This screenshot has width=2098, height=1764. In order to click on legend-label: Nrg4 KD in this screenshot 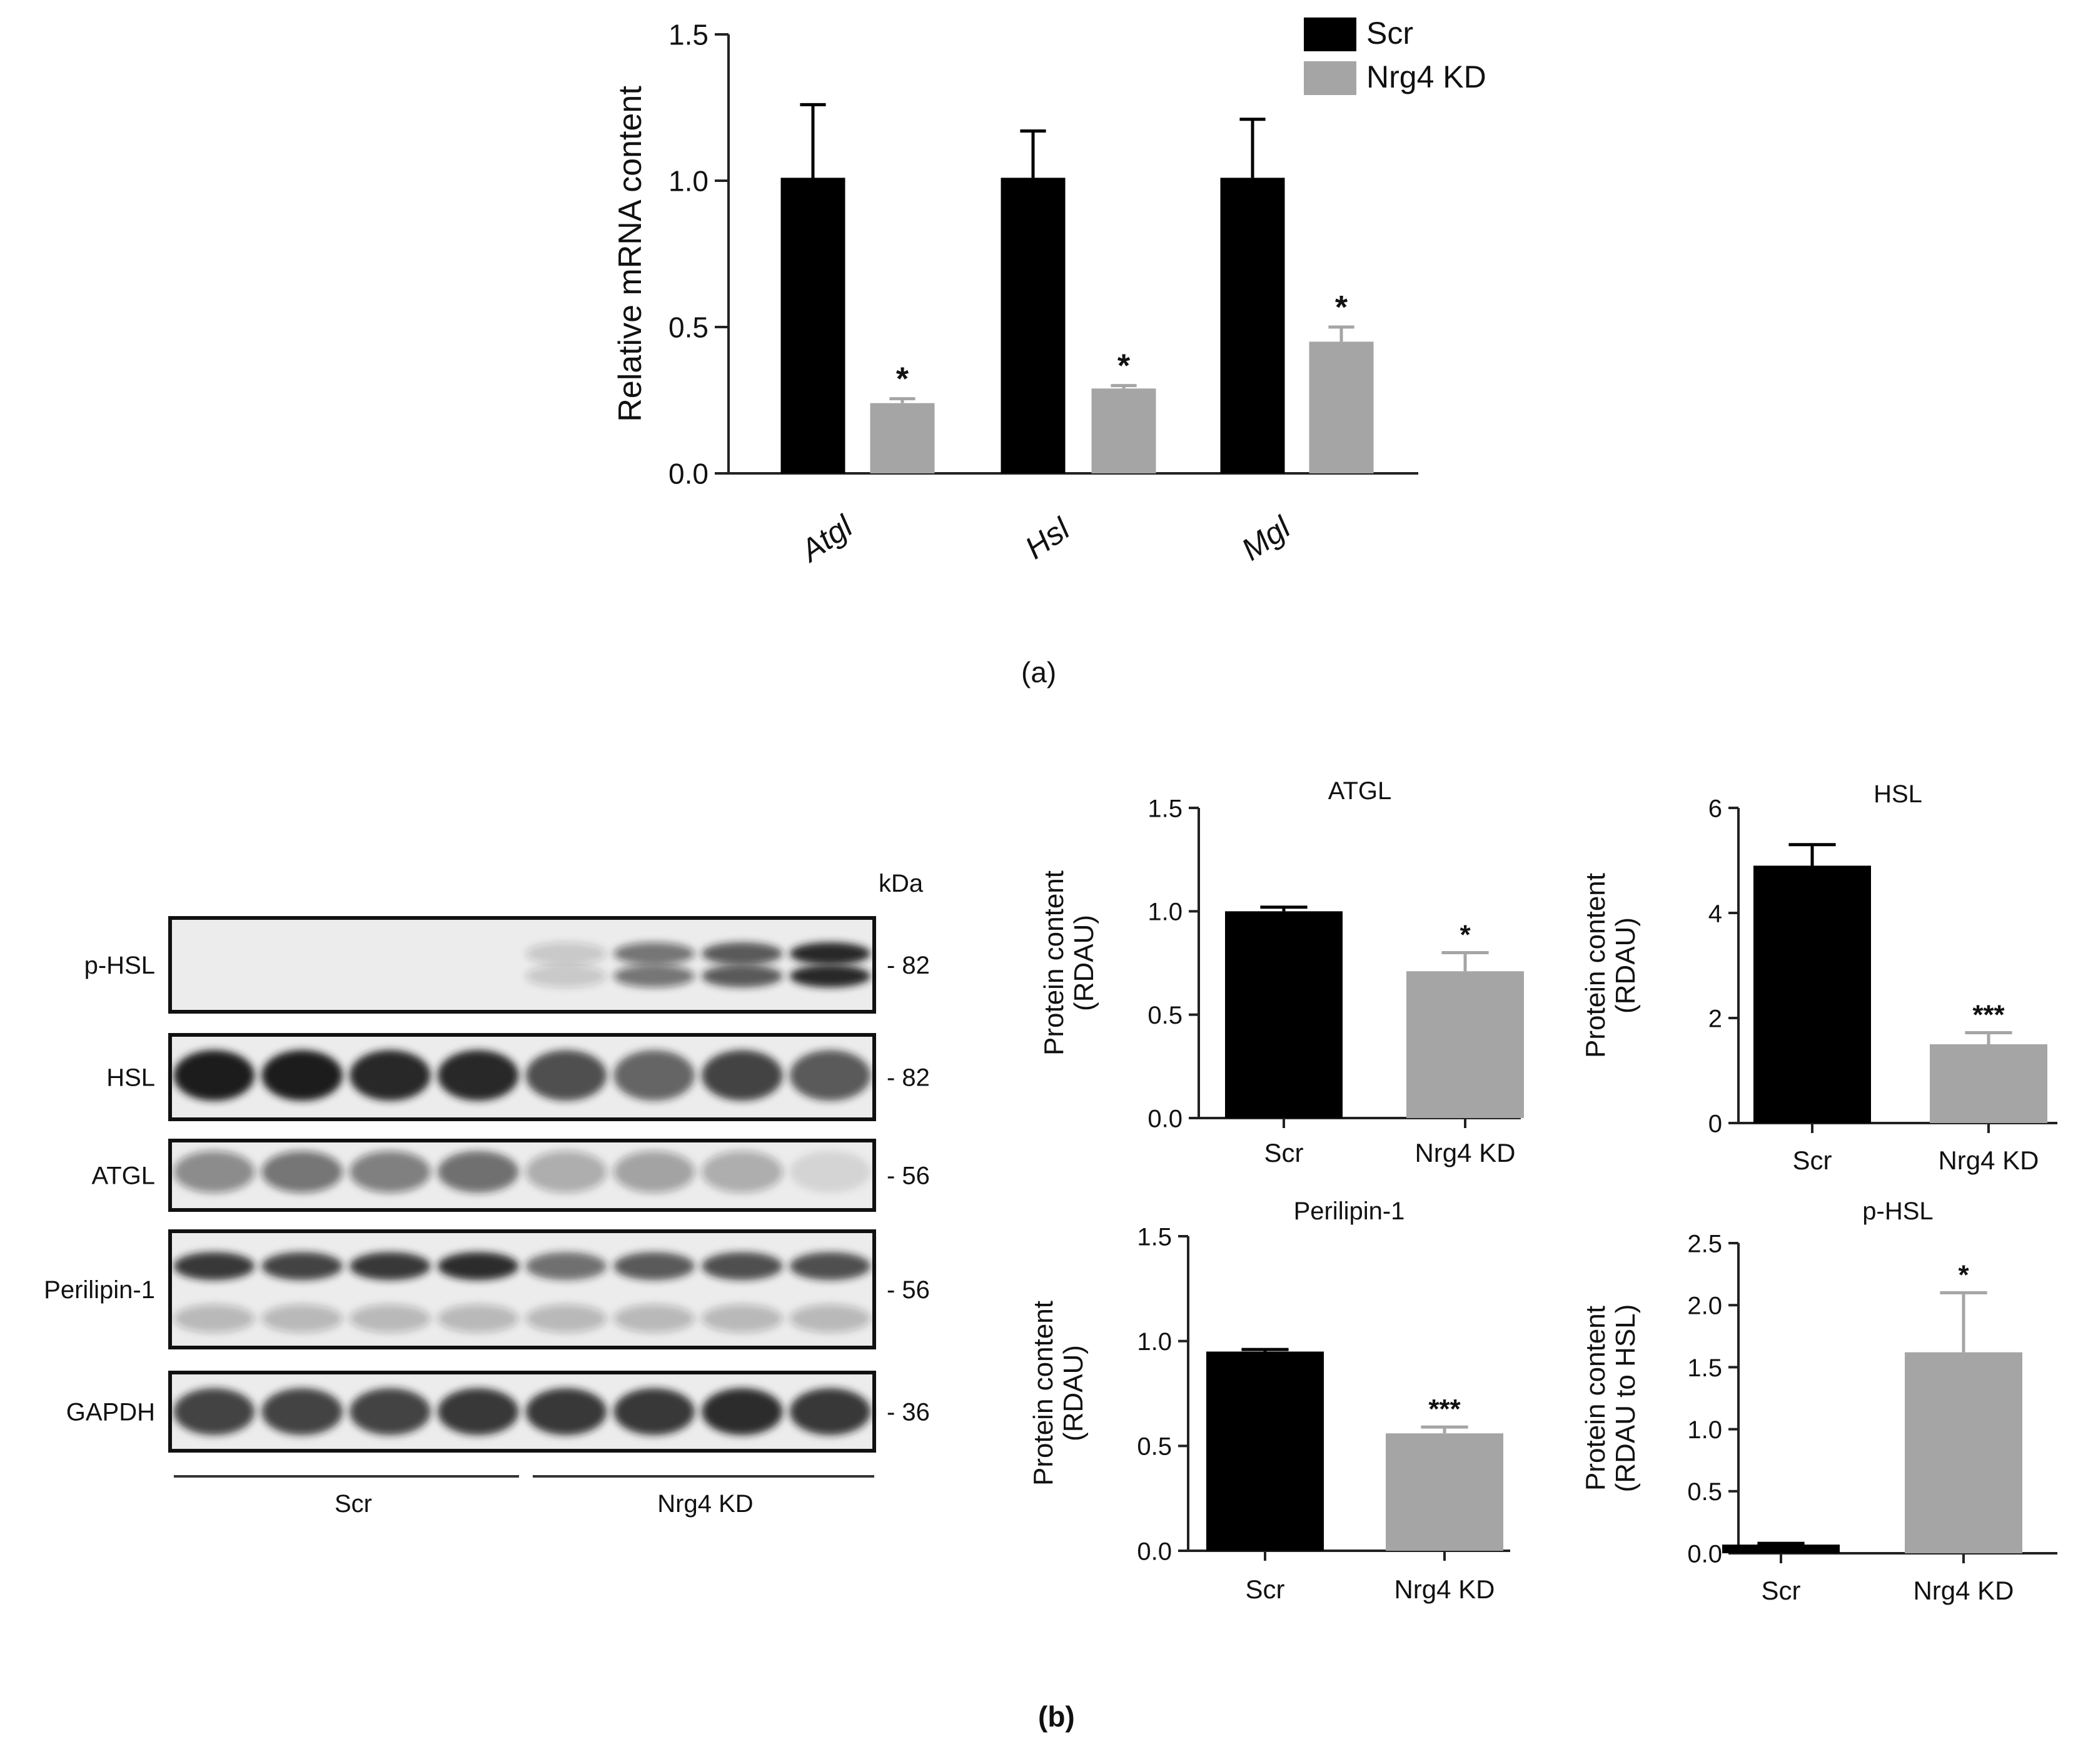, I will do `click(1426, 77)`.